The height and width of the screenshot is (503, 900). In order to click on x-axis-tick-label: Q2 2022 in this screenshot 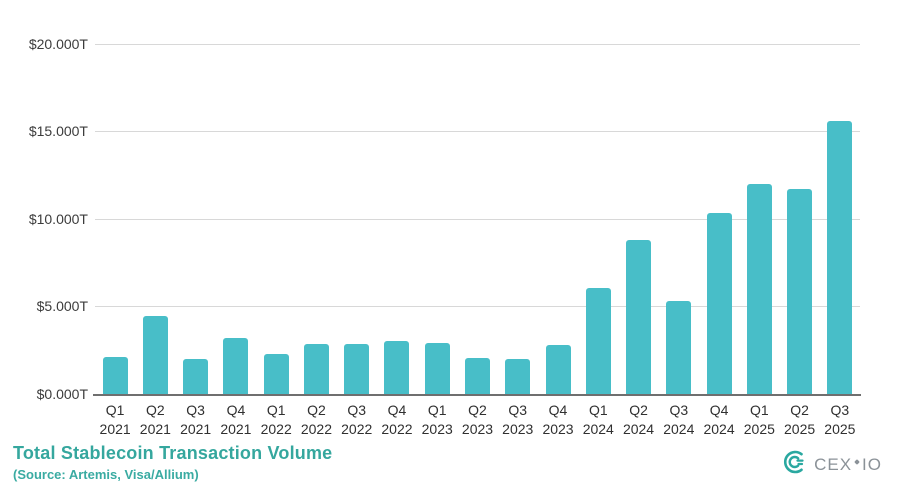, I will do `click(316, 419)`.